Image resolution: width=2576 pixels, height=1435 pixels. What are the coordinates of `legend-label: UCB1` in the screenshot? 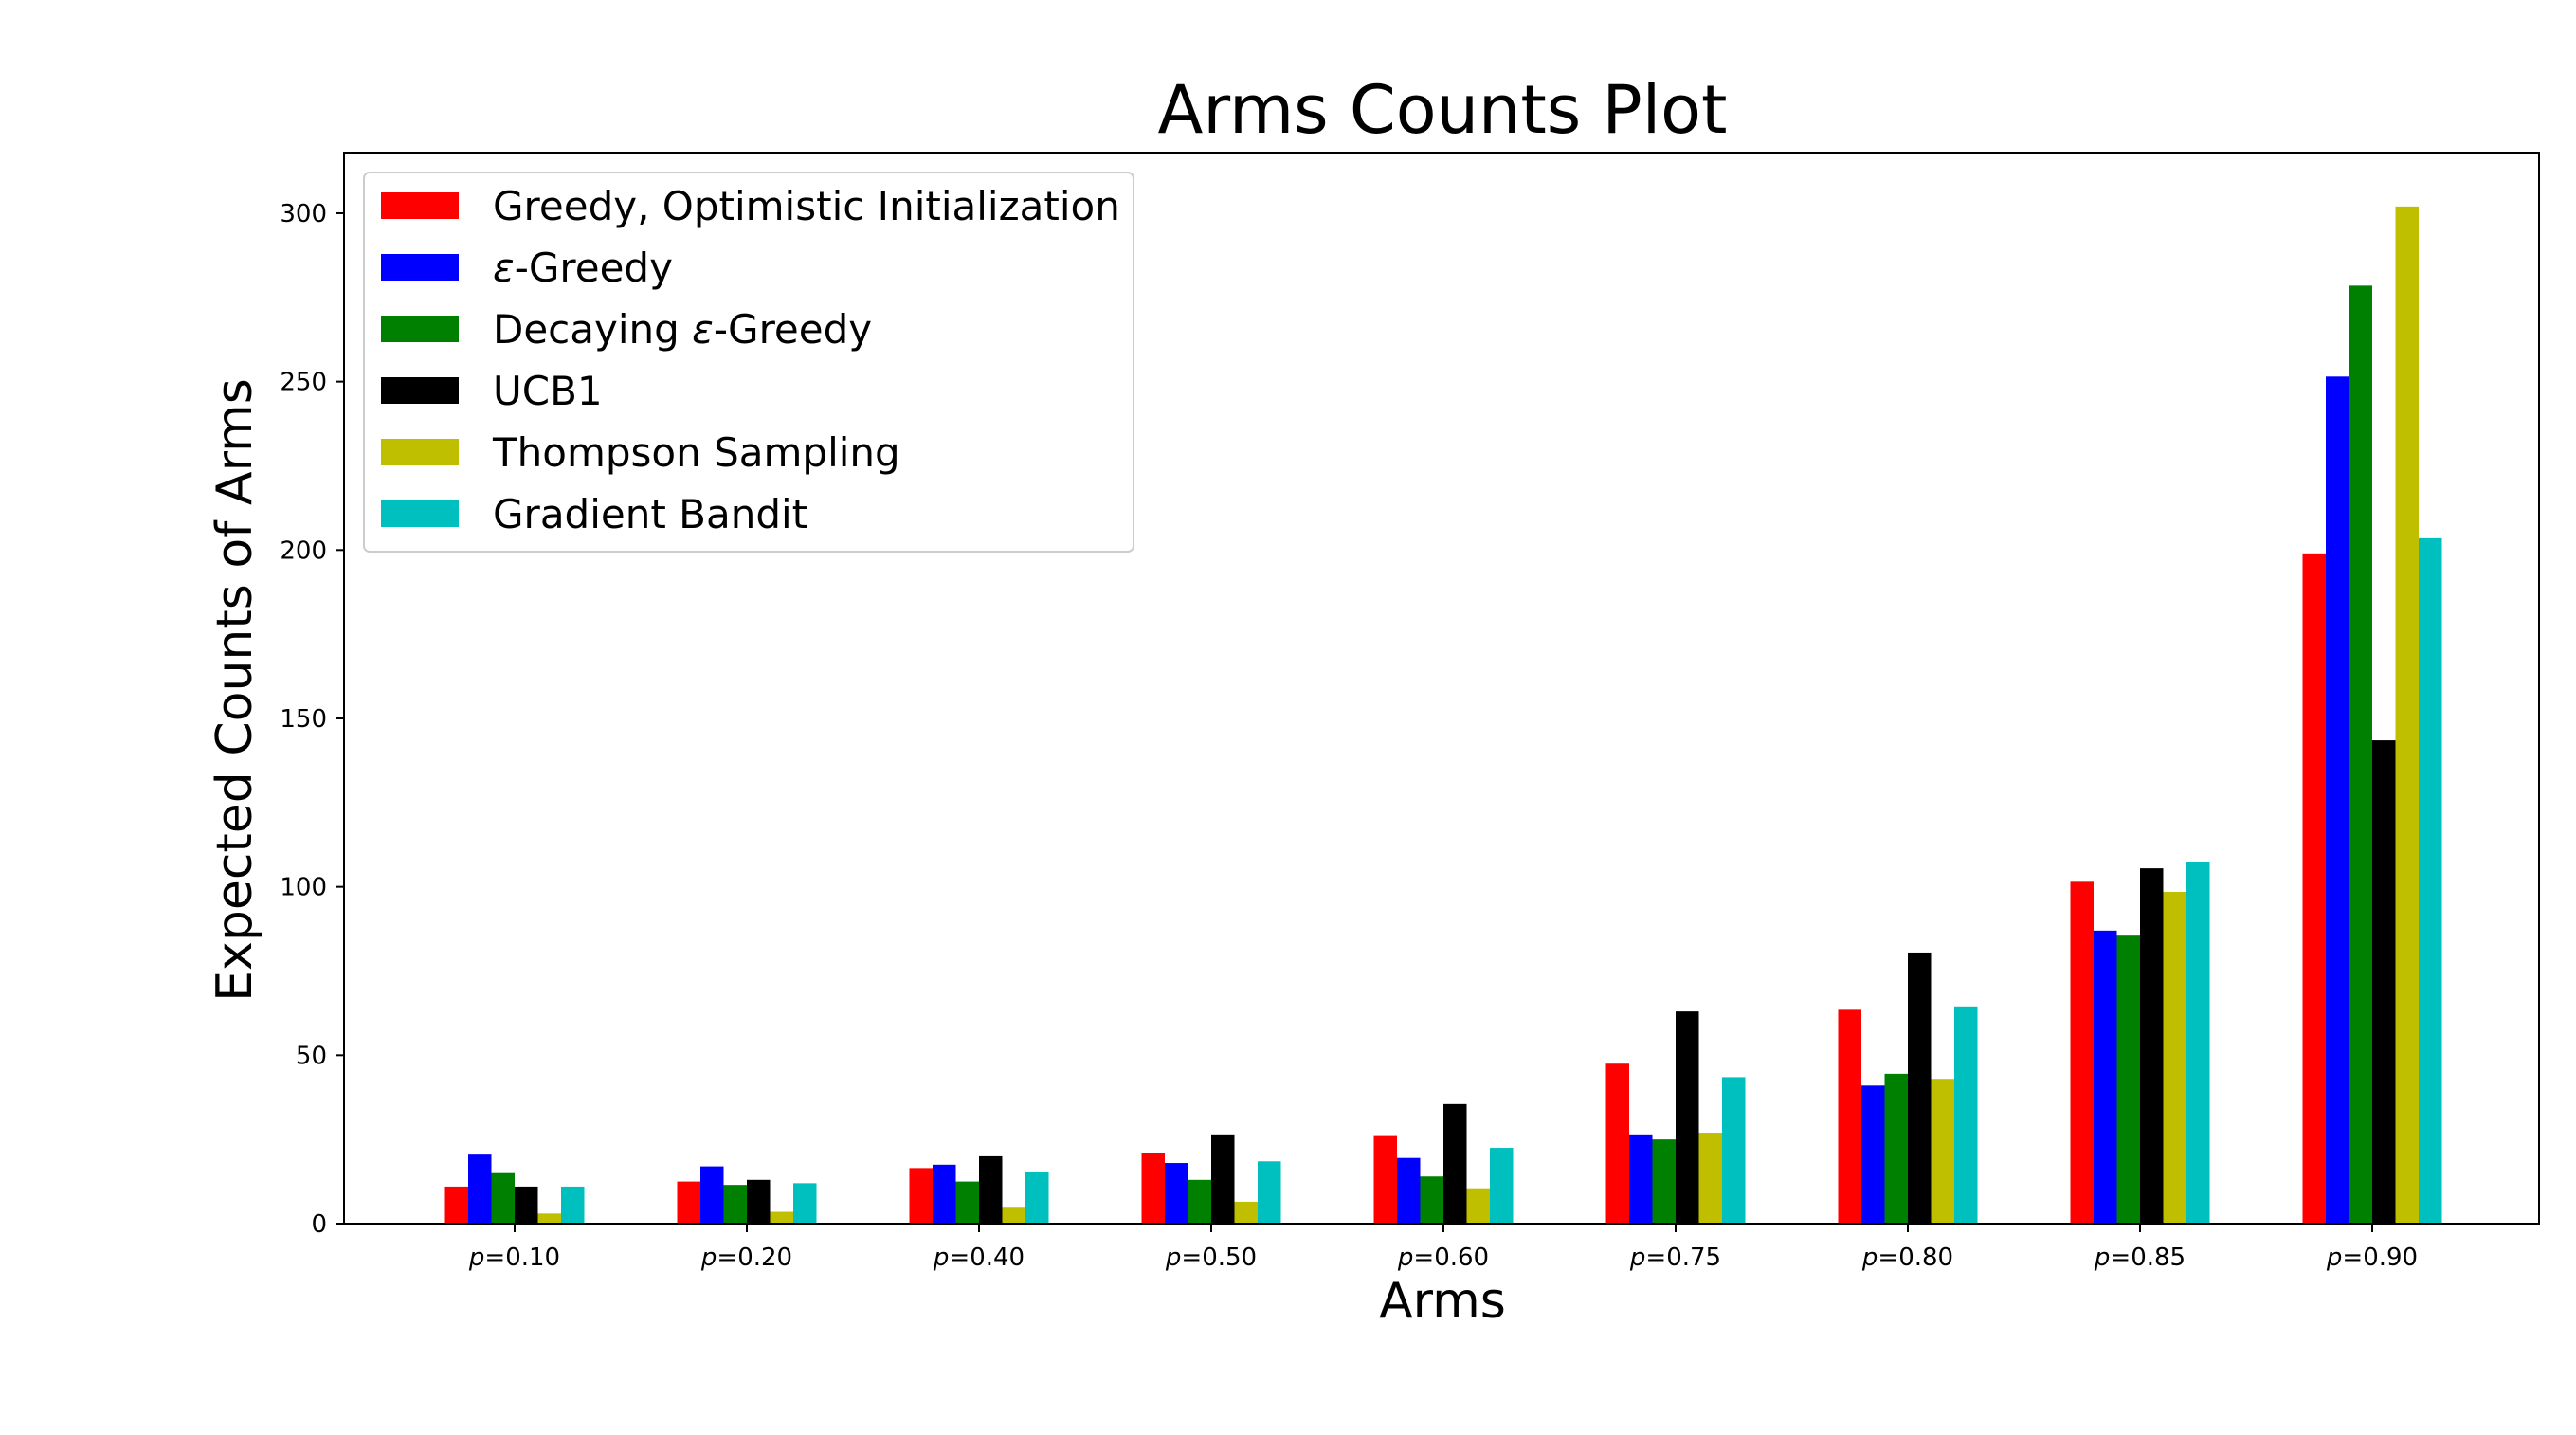 It's located at (548, 391).